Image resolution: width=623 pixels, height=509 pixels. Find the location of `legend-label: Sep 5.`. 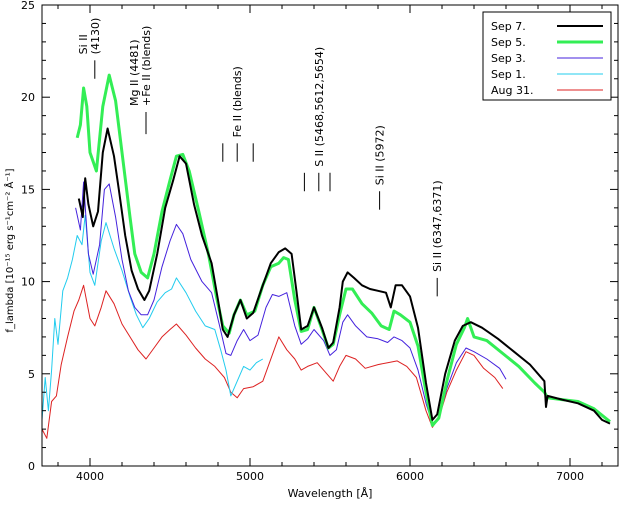

legend-label: Sep 5. is located at coordinates (508, 42).